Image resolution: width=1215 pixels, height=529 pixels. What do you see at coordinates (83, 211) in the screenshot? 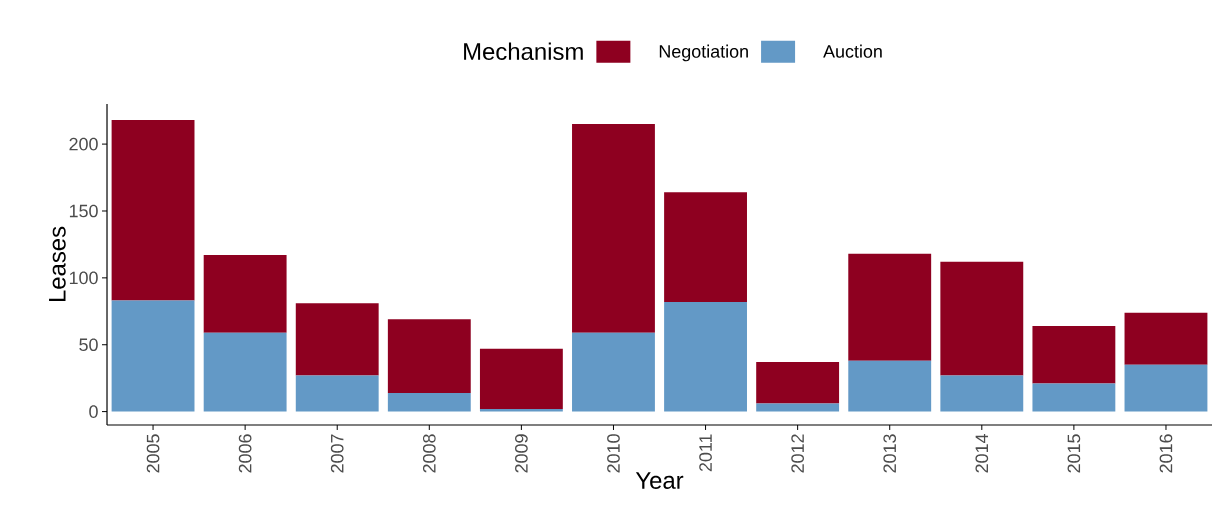
I see `y-tick-label: 150` at bounding box center [83, 211].